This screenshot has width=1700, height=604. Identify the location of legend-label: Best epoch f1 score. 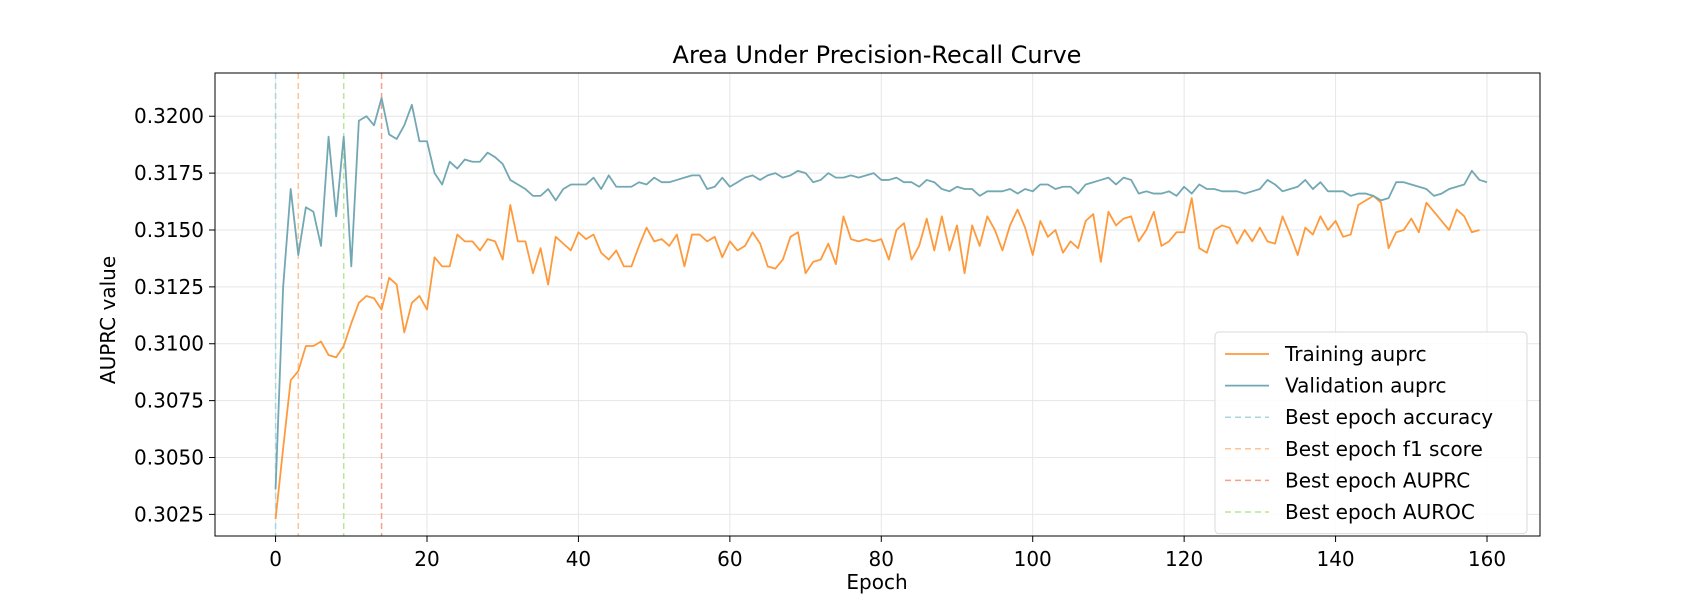
(1384, 449).